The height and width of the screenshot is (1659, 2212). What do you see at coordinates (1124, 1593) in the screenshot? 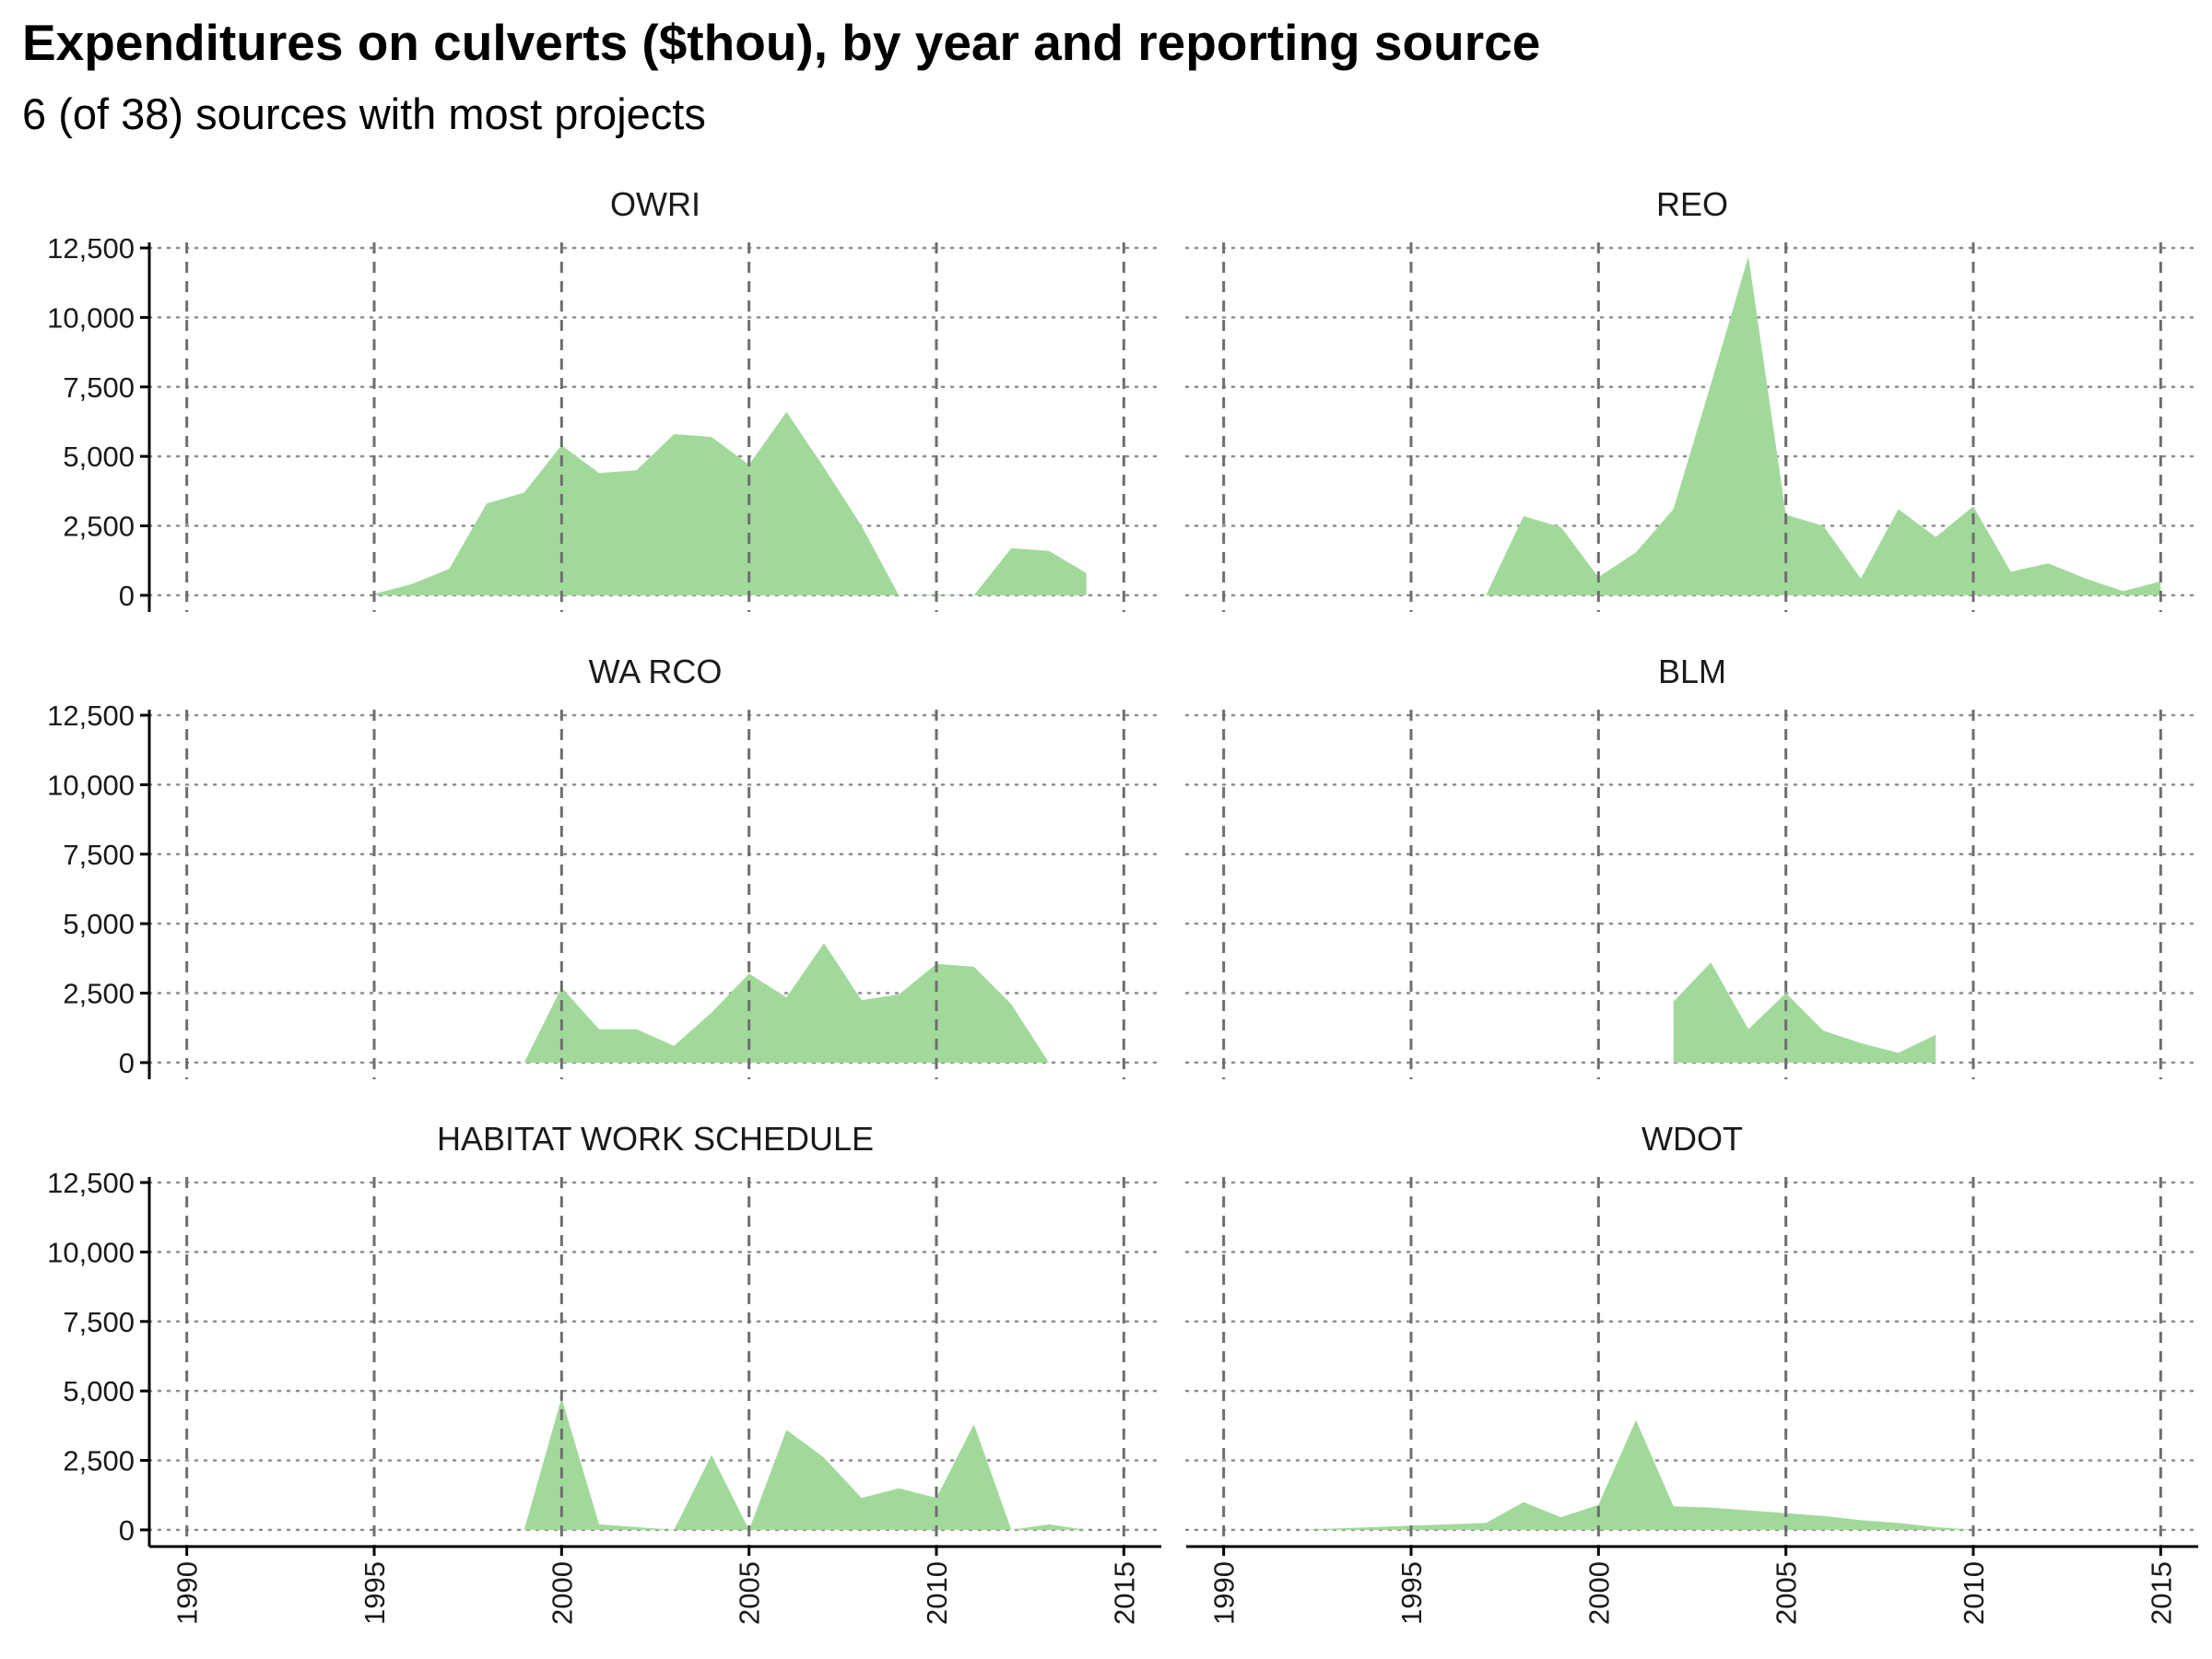
I see `x-tick-label-2015-habitat-work-schedule: 2015` at bounding box center [1124, 1593].